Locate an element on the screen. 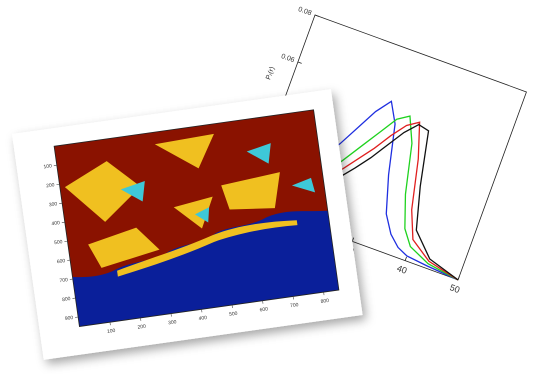 The width and height of the screenshot is (533, 374). x-tick-label: 700 is located at coordinates (294, 305).